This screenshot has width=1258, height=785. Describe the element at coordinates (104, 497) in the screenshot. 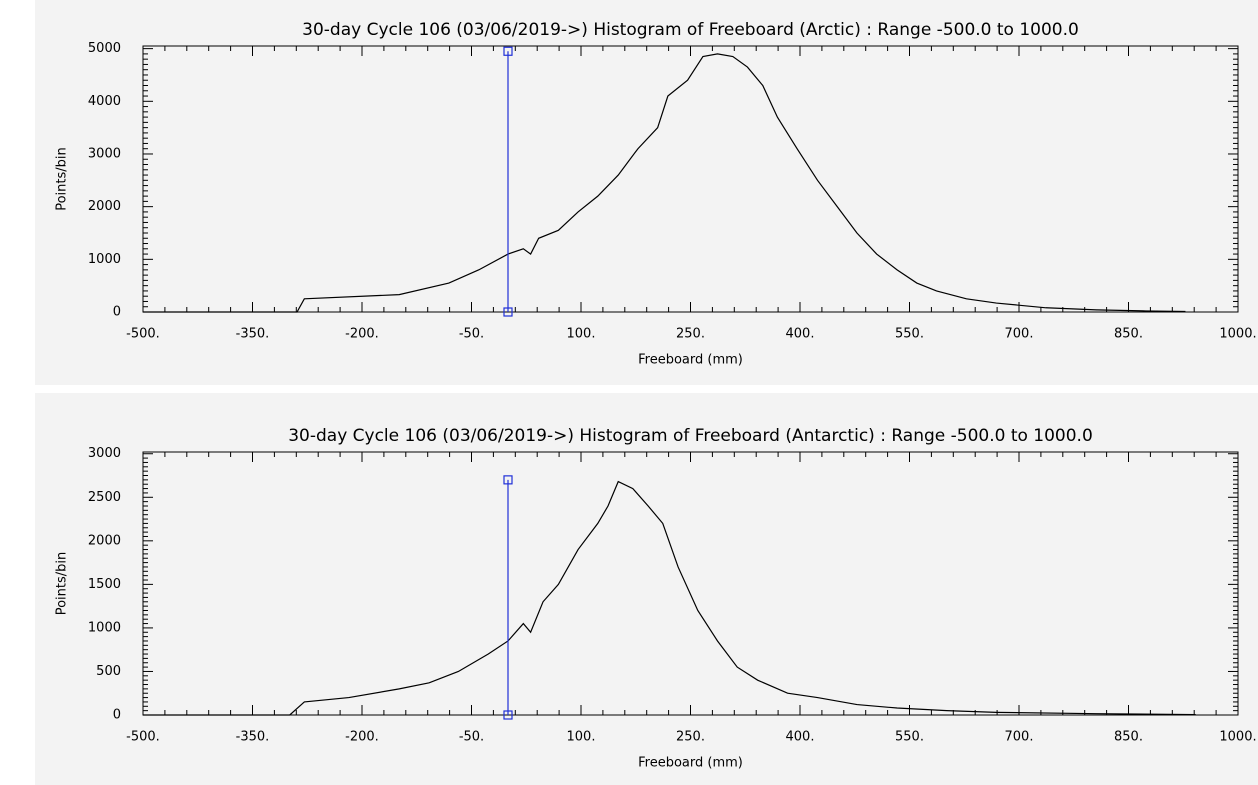

I see `y-tick-label: 2500` at that location.